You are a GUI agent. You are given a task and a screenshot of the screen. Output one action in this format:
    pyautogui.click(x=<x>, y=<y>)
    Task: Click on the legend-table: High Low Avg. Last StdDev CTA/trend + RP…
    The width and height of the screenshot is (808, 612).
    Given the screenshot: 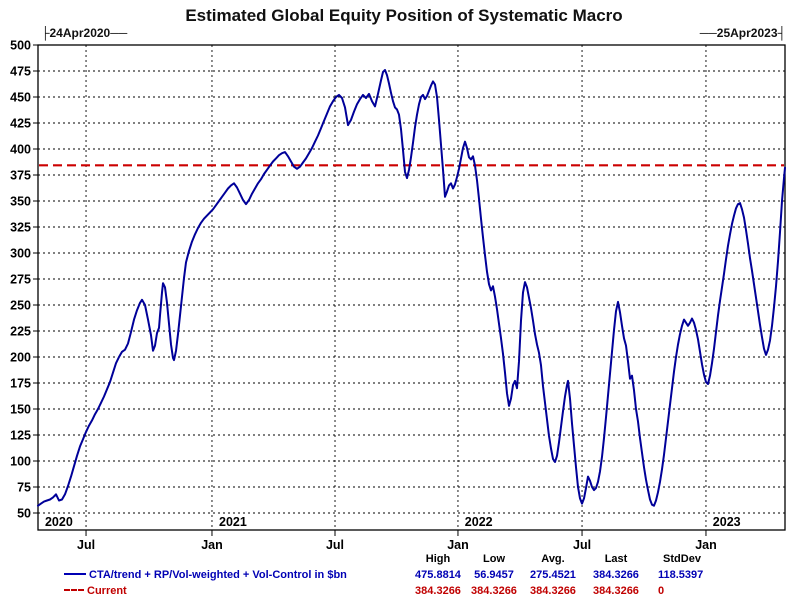 What is the action you would take?
    pyautogui.click(x=404, y=575)
    